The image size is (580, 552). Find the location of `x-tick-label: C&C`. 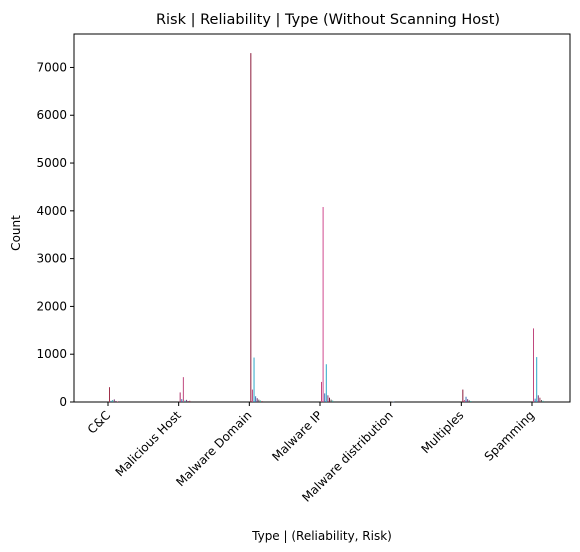

x-tick-label: C&C is located at coordinates (99, 422).